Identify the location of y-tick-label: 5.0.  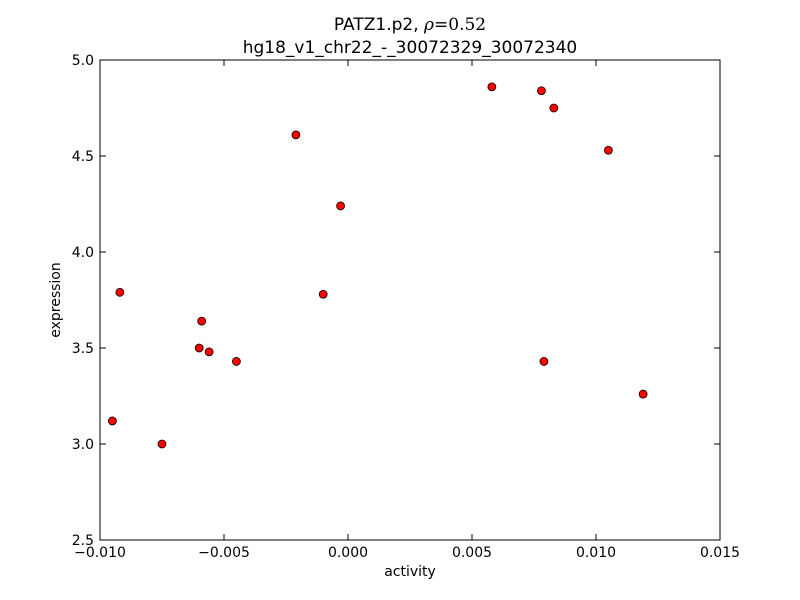
(83, 61).